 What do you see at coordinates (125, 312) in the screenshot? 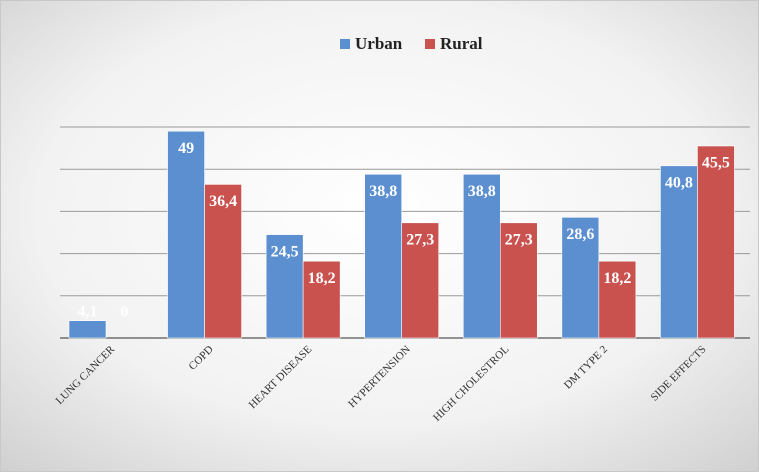
I see `value-label: 0` at bounding box center [125, 312].